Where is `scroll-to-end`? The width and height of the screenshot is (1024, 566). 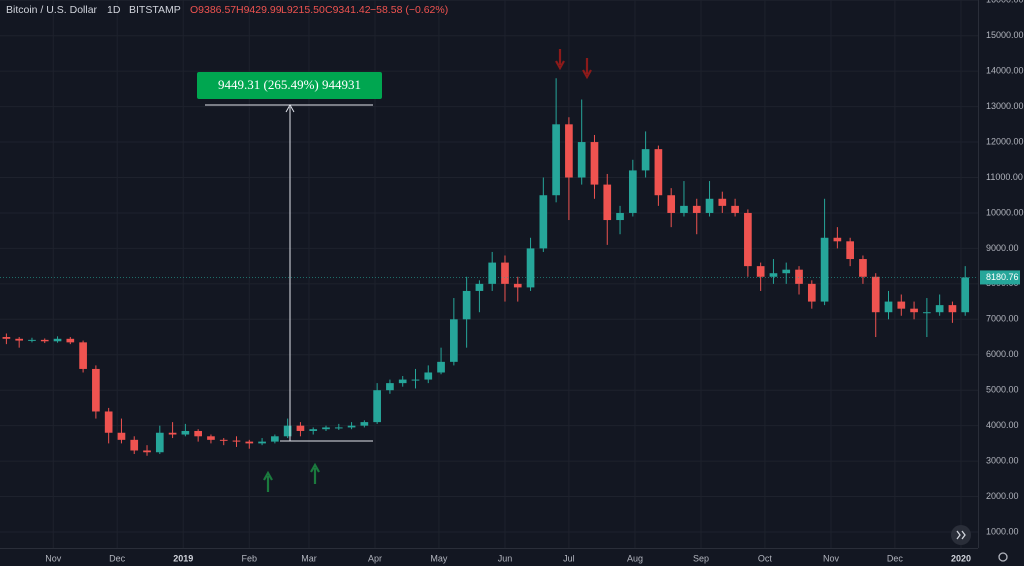 scroll-to-end is located at coordinates (961, 535).